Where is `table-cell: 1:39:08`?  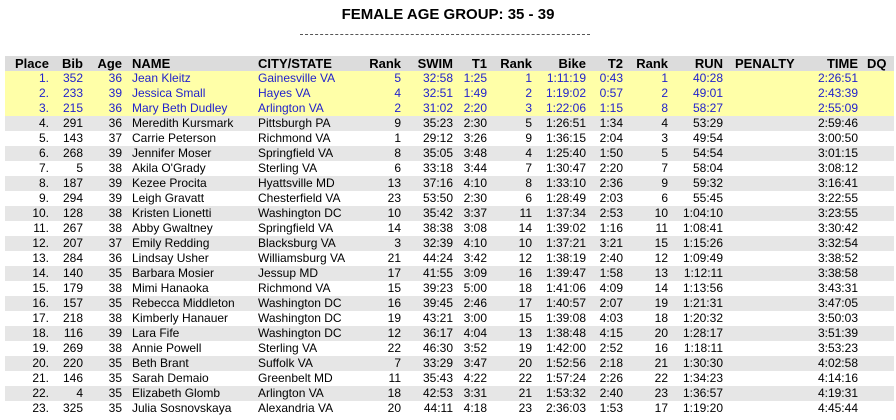
table-cell: 1:39:08 is located at coordinates (565, 318).